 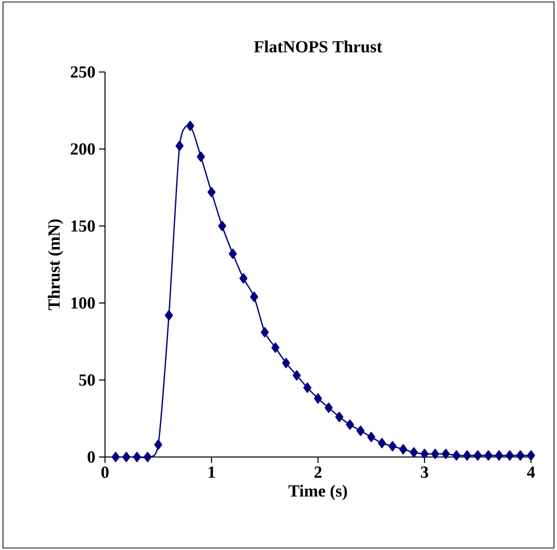 I want to click on y-axis-title: Thrust (mN), so click(x=56, y=264).